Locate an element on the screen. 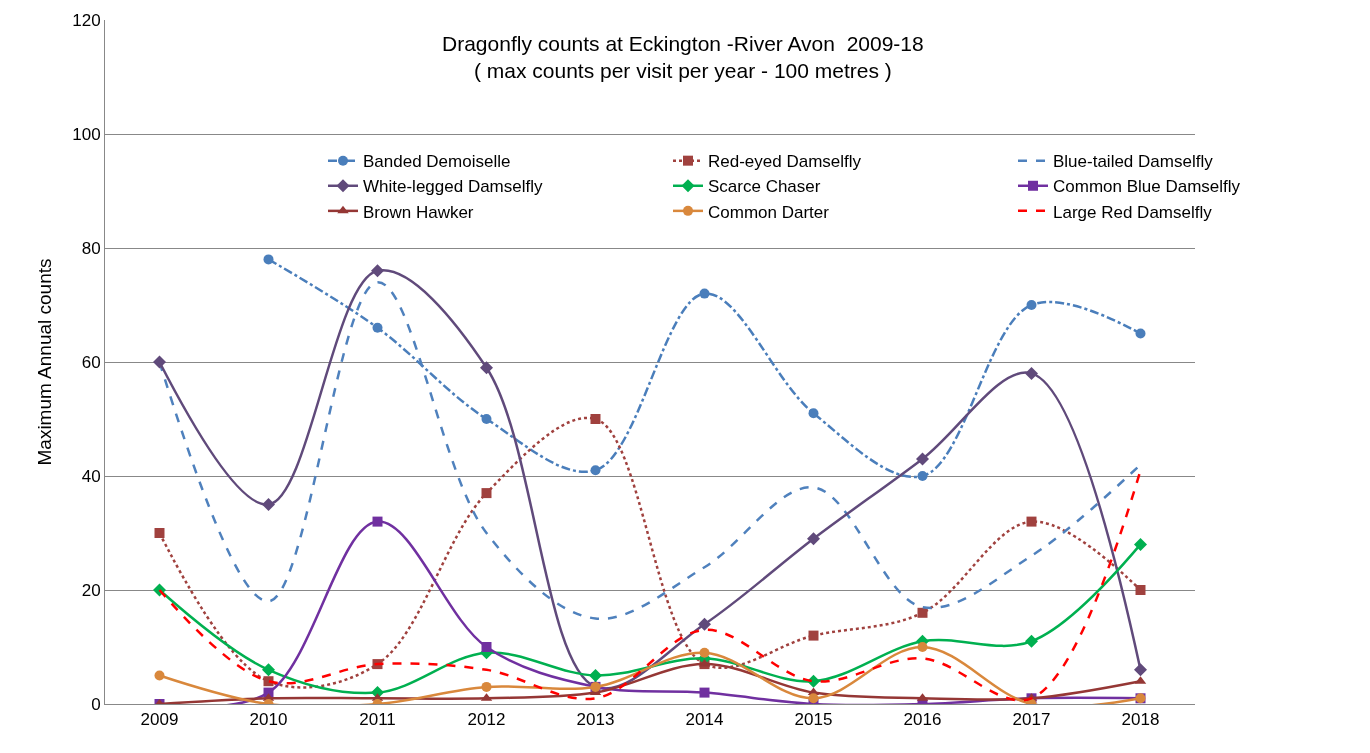 The width and height of the screenshot is (1370, 753). x-tick-label: 2009 is located at coordinates (159, 720).